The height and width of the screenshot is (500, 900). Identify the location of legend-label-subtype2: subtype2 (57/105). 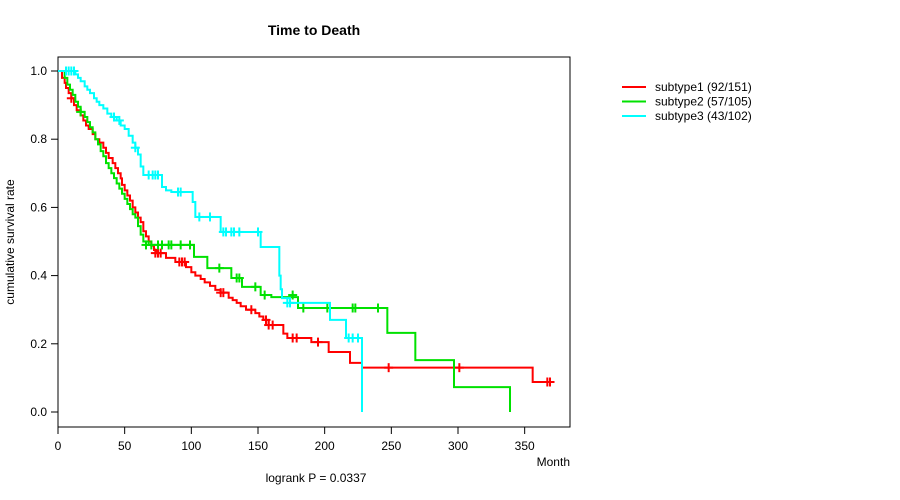
(703, 102).